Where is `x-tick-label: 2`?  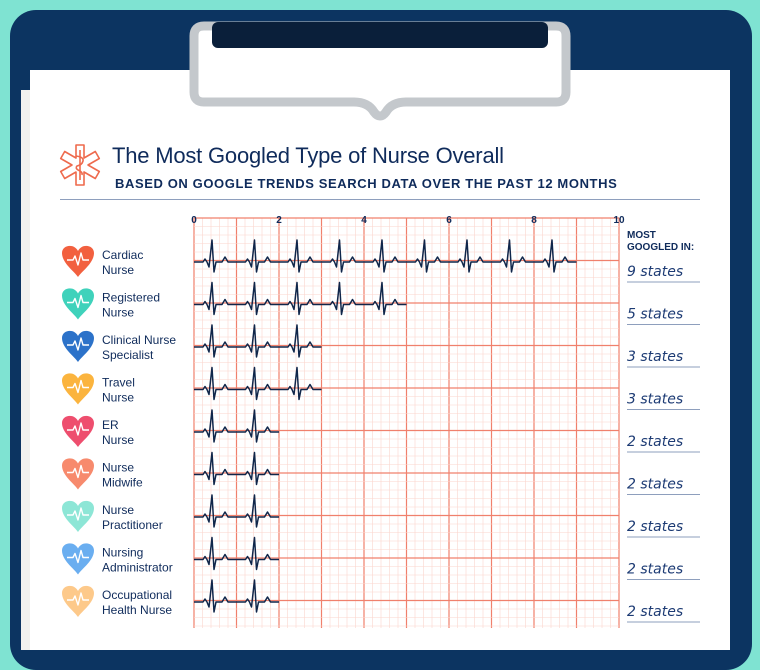
x-tick-label: 2 is located at coordinates (279, 220).